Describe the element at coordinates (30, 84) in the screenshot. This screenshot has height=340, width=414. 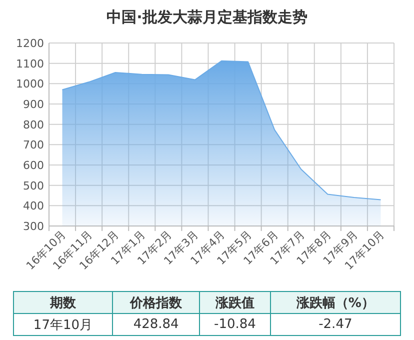
I see `y-tick-label: 1000` at that location.